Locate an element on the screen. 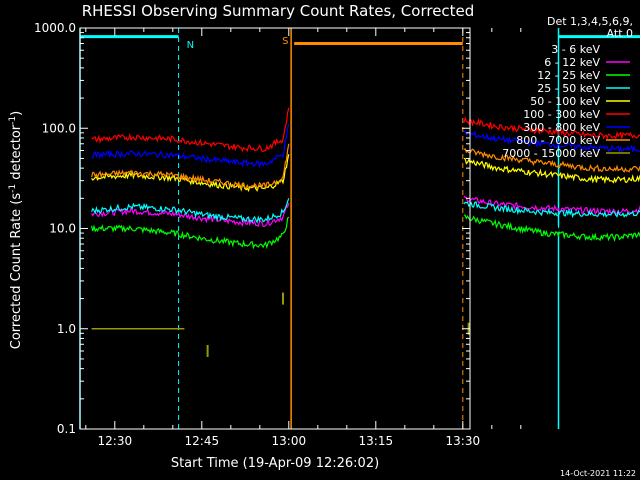  annotation-s: S is located at coordinates (285, 41).